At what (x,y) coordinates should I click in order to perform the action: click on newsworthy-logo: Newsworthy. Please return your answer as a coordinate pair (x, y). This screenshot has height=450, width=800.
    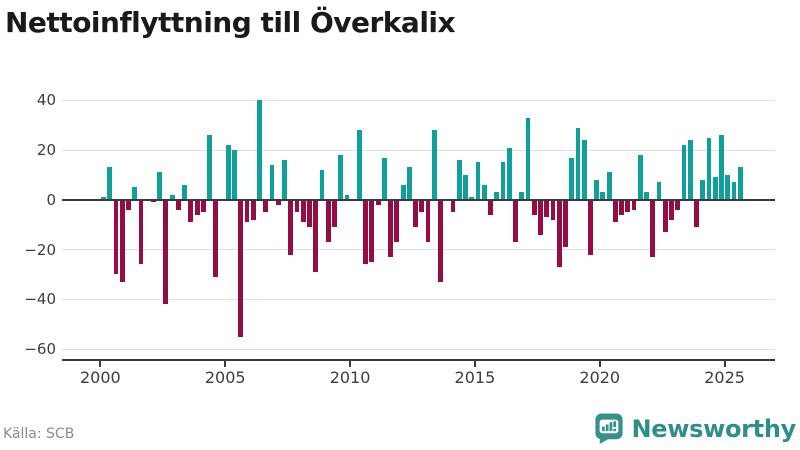
    Looking at the image, I should click on (695, 428).